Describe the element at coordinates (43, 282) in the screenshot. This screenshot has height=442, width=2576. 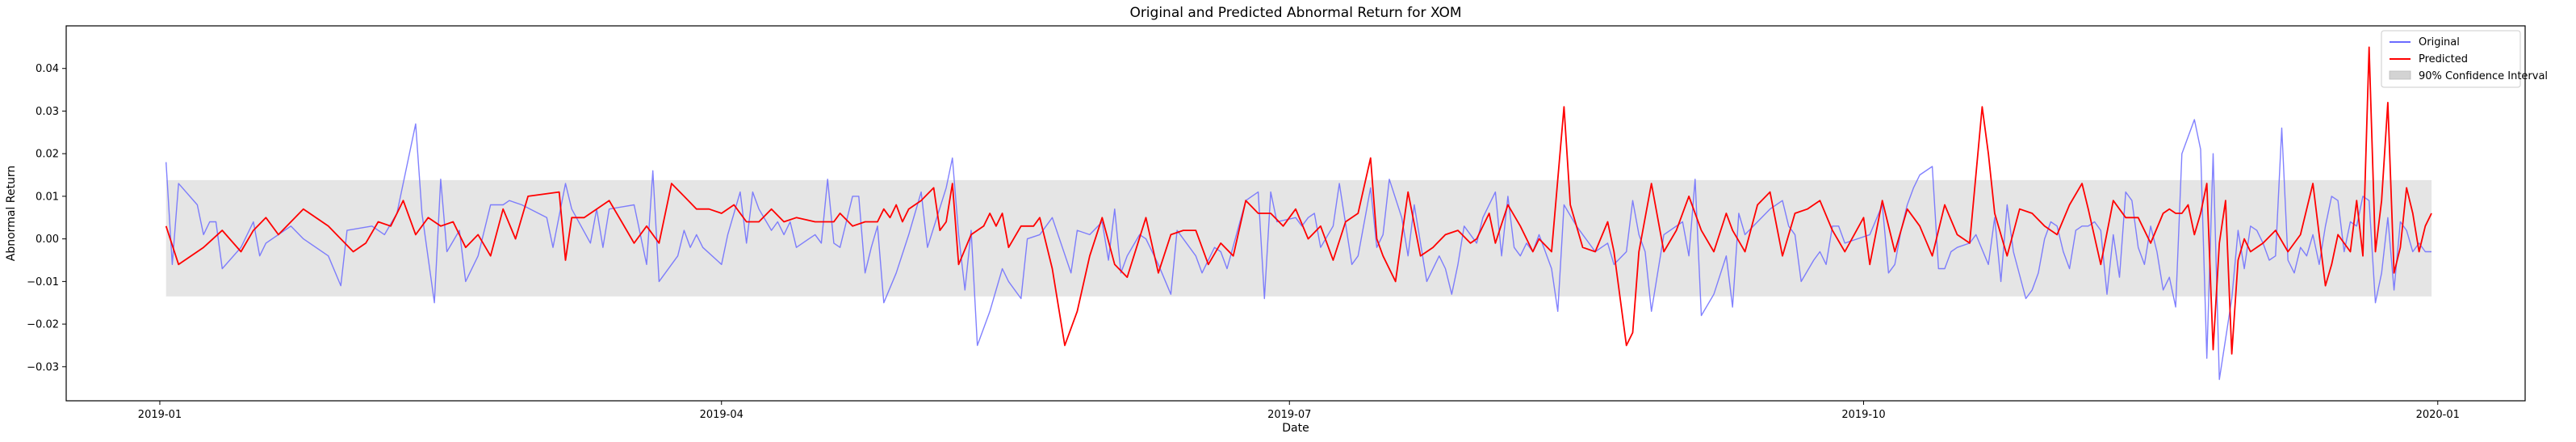
I see `y-tick-label: −0.01` at that location.